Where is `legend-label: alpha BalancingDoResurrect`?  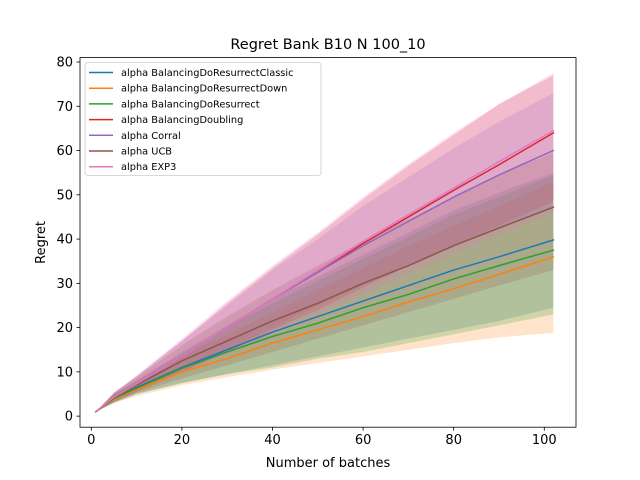
legend-label: alpha BalancingDoResurrect is located at coordinates (190, 104).